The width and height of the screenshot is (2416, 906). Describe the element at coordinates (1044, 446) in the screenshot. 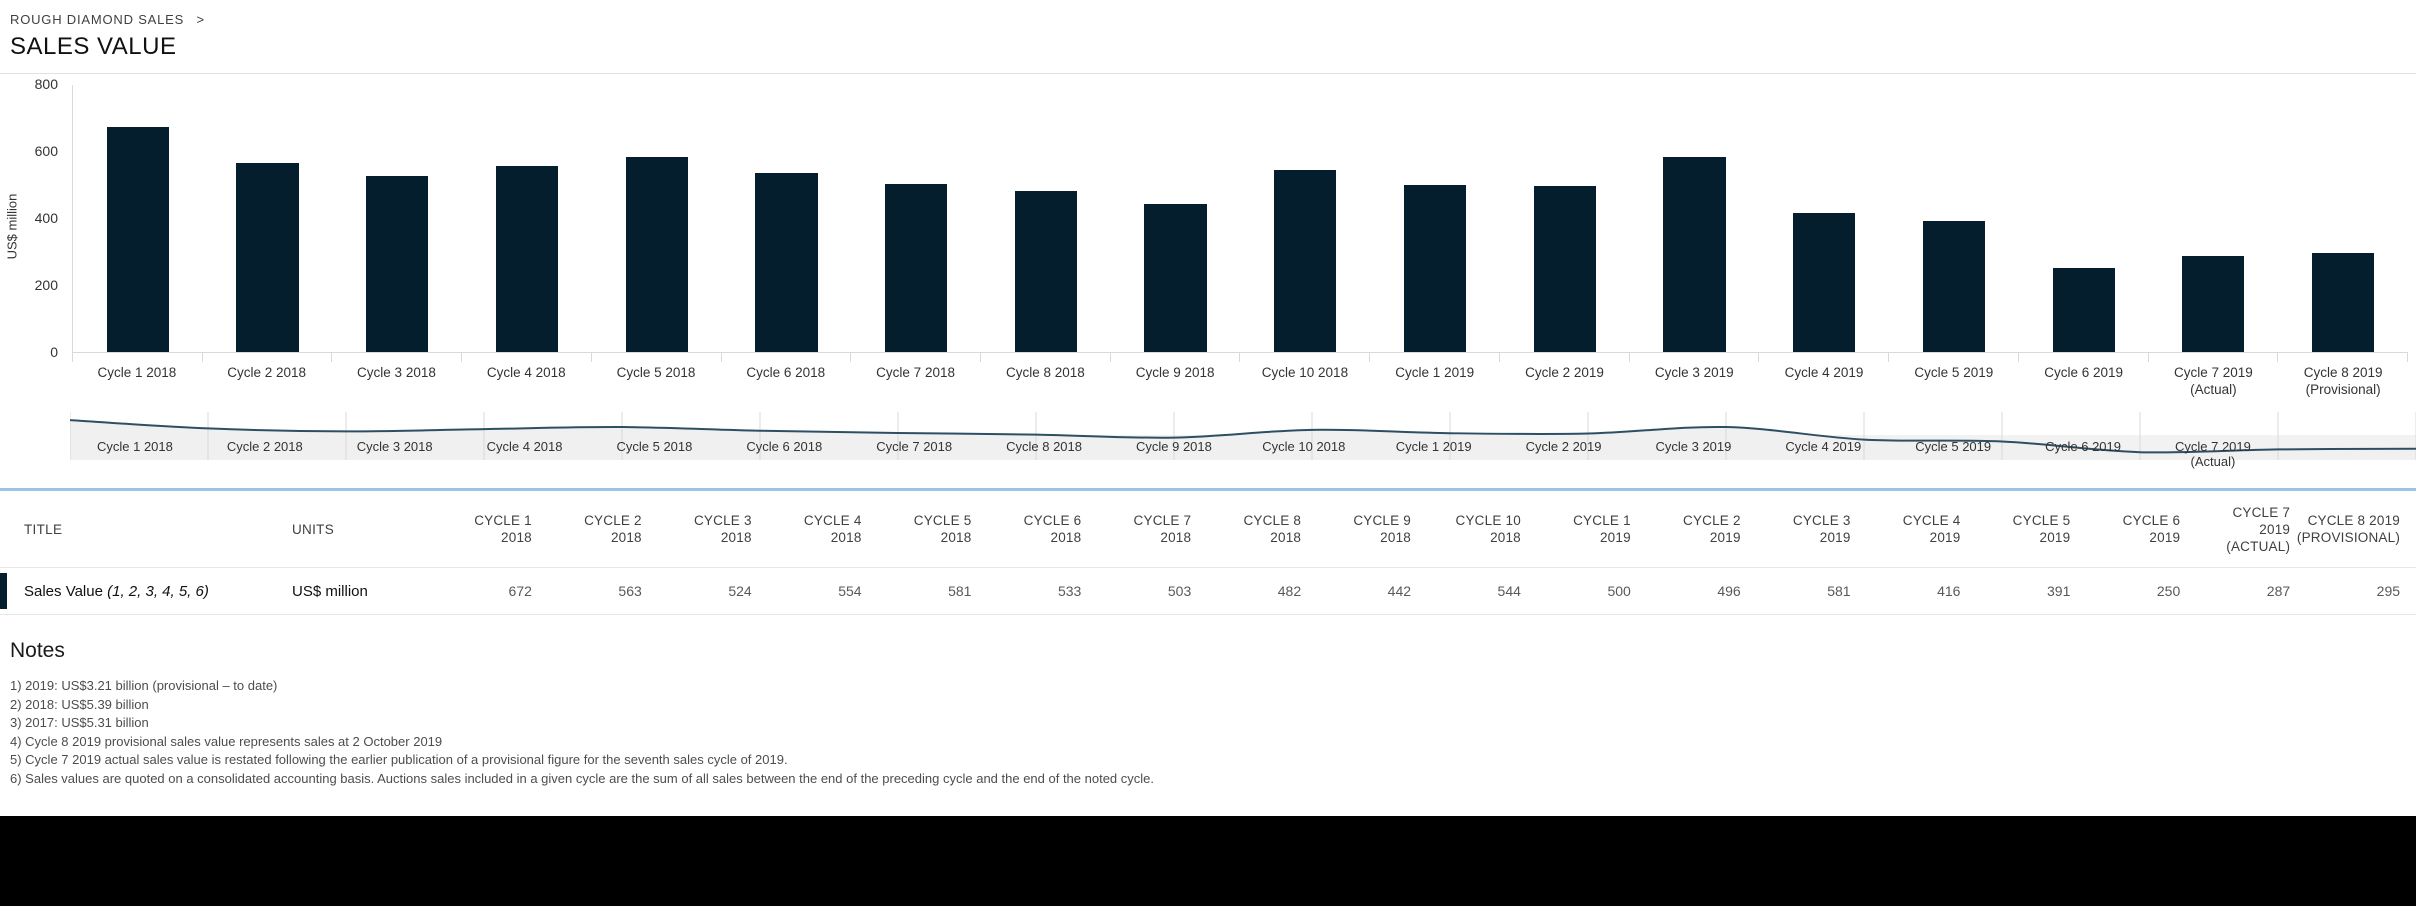

I see `navigator-label: Cycle 8 2018` at that location.